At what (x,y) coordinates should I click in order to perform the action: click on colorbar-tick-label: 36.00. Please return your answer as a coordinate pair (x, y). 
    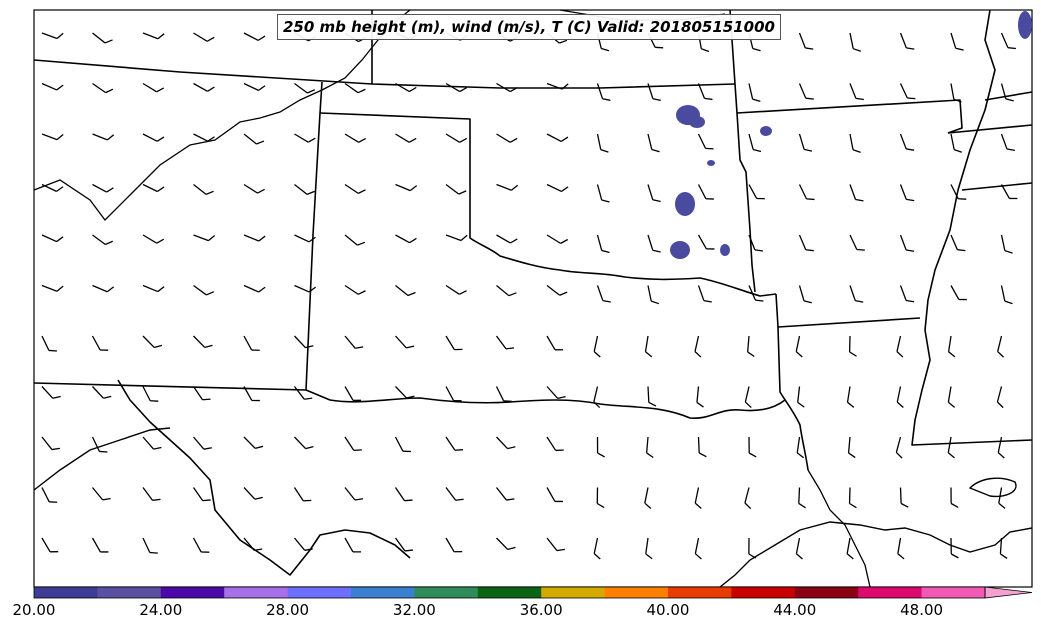
    Looking at the image, I should click on (541, 610).